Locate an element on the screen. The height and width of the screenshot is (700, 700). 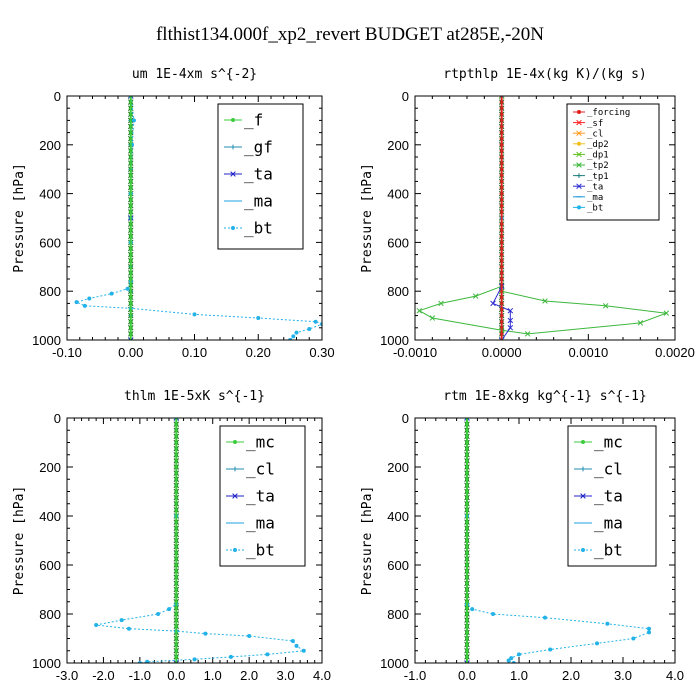
x-tick-label: 2.0 is located at coordinates (571, 675).